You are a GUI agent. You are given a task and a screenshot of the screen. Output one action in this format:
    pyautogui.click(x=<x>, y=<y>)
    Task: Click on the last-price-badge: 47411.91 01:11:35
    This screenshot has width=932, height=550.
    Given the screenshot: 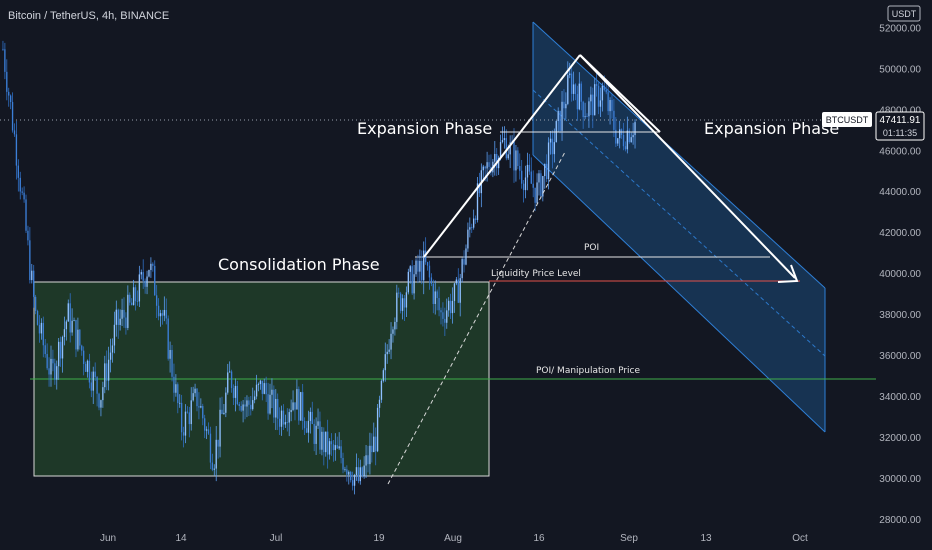 What is the action you would take?
    pyautogui.click(x=900, y=126)
    